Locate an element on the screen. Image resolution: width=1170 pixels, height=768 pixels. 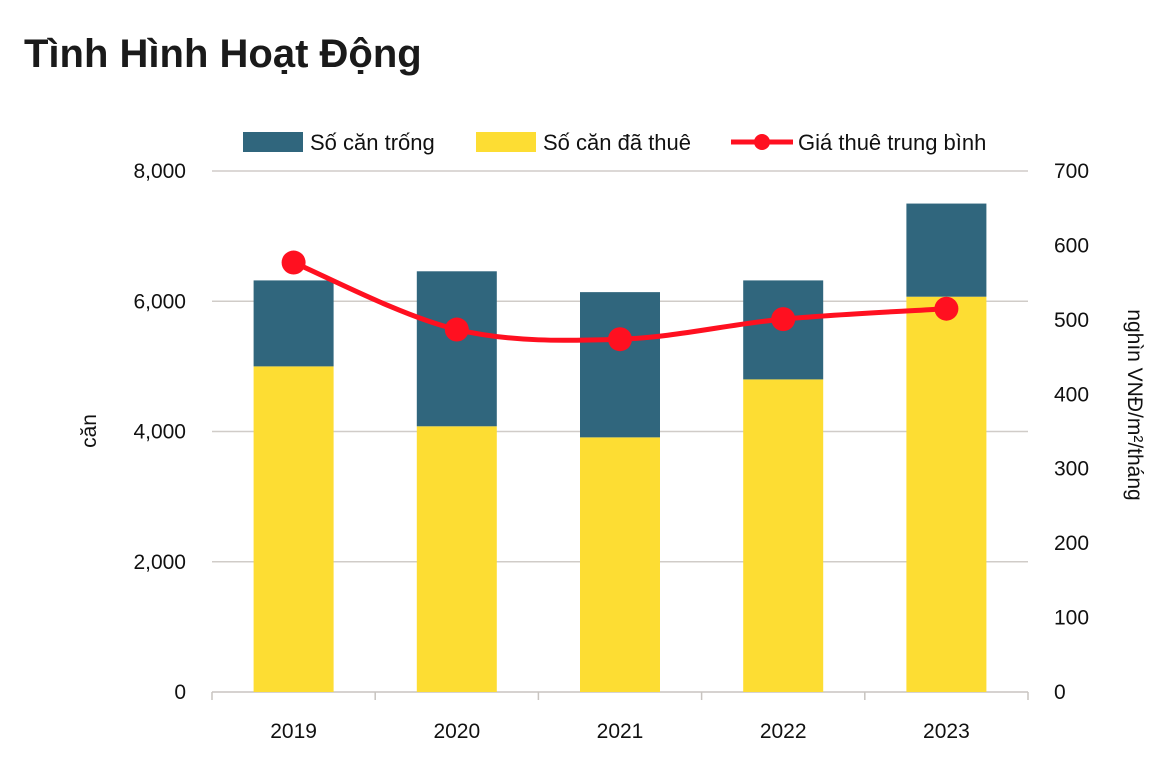
y2-tick-label: 400 is located at coordinates (1071, 394).